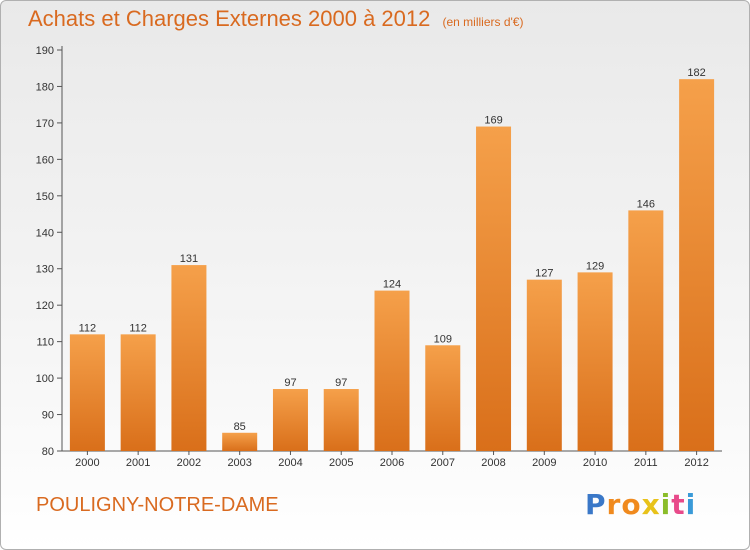 The width and height of the screenshot is (750, 550). I want to click on value-label-2009: 127, so click(544, 274).